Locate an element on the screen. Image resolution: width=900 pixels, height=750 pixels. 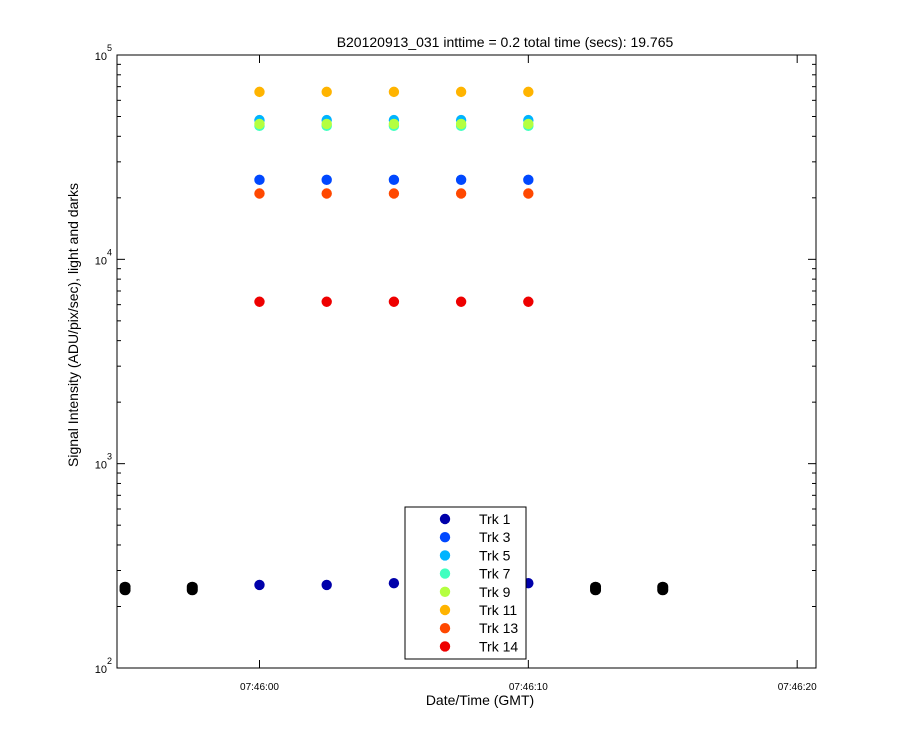
legend-label: Trk 14 is located at coordinates (498, 646).